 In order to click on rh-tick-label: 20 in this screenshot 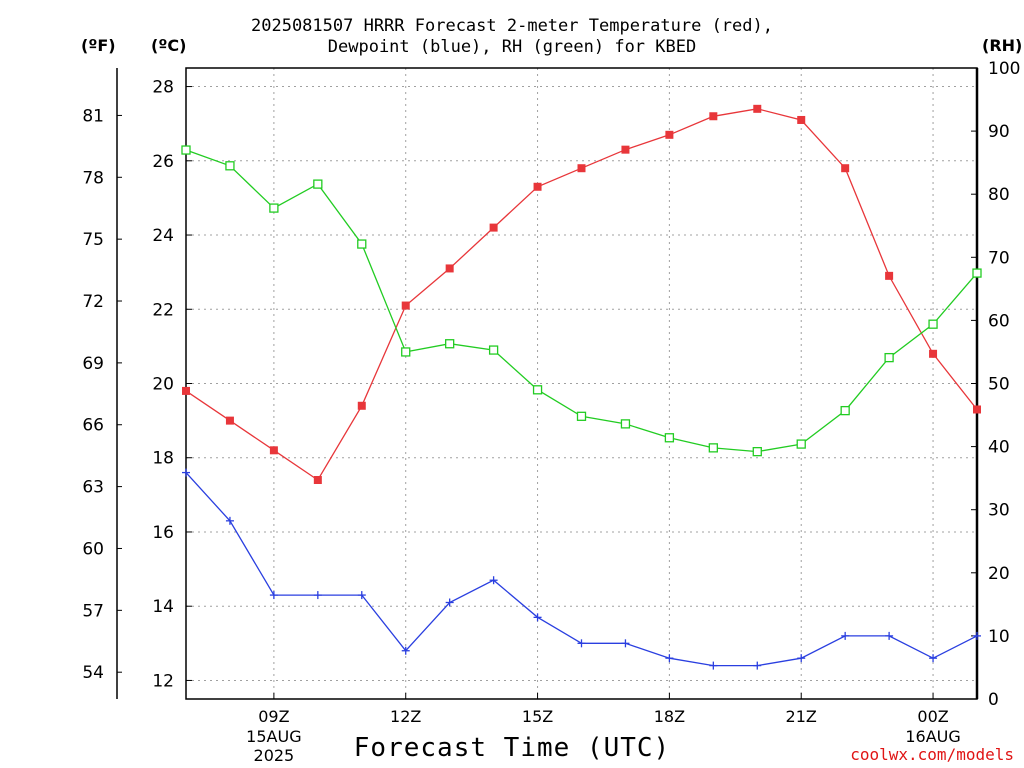, I will do `click(999, 574)`.